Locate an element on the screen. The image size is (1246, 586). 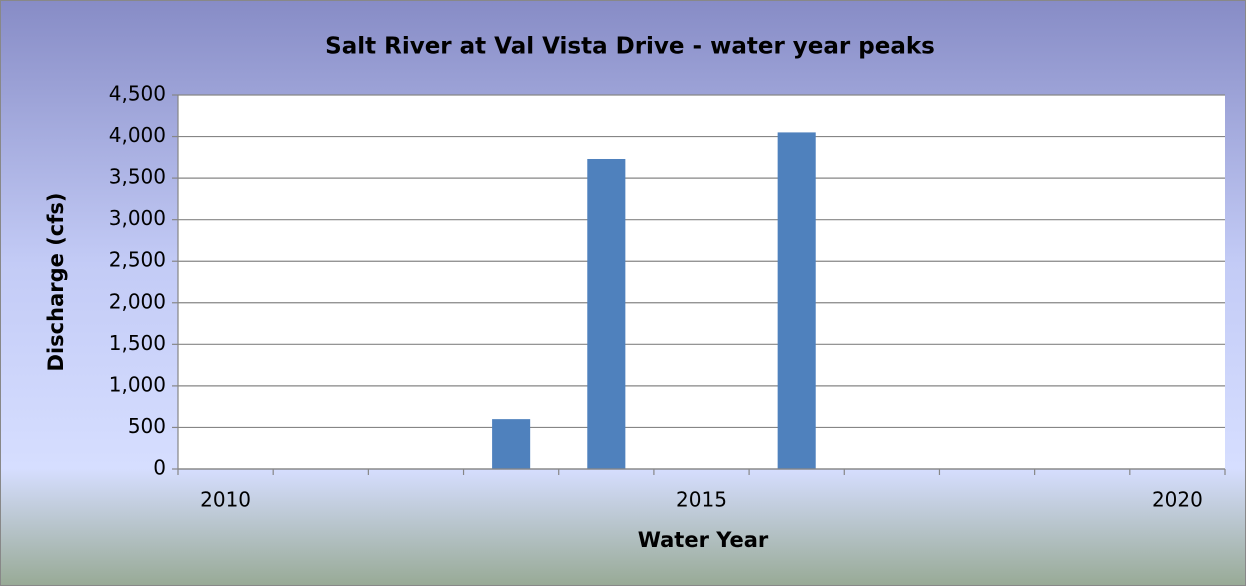
y-tick-label: 0 is located at coordinates (159, 468).